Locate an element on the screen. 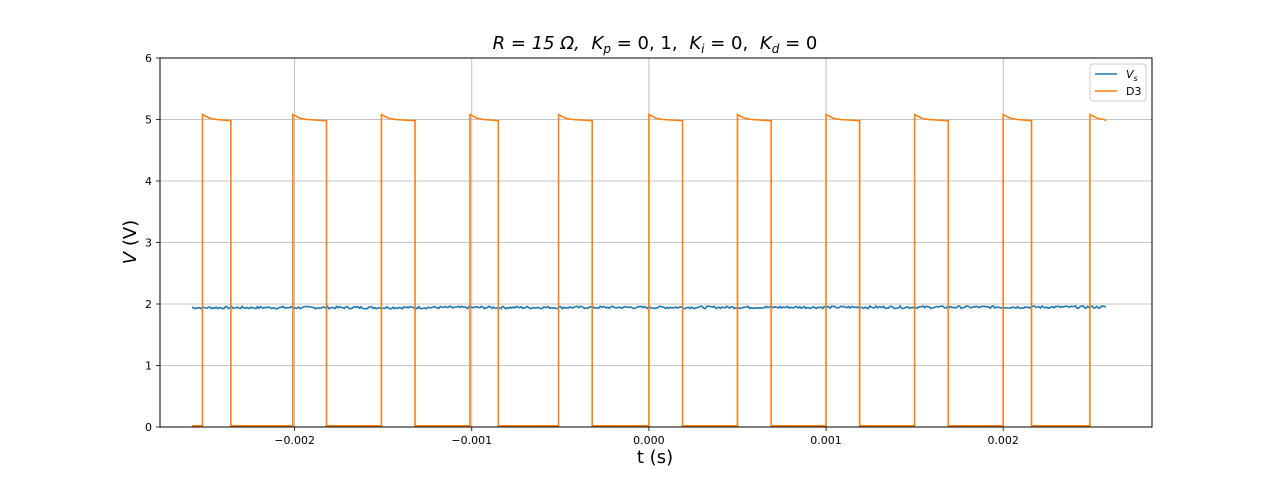  x-axis-ticks: −0.002 −0.001 0.000 0.001 0.002 is located at coordinates (646, 437).